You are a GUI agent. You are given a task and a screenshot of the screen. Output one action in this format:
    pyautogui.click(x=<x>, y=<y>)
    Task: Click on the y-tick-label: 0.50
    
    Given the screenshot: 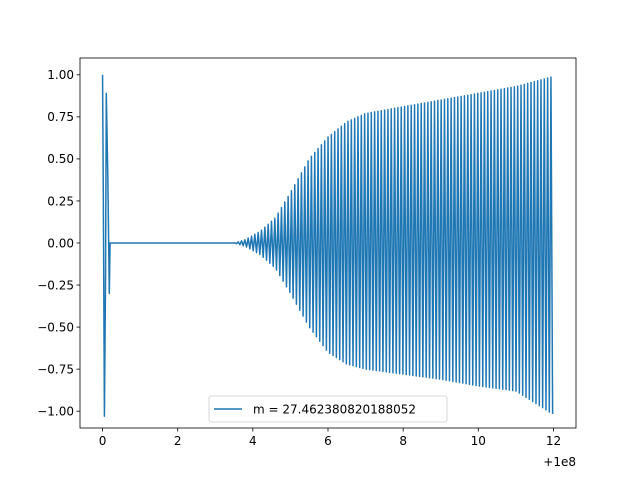 What is the action you would take?
    pyautogui.click(x=60, y=159)
    